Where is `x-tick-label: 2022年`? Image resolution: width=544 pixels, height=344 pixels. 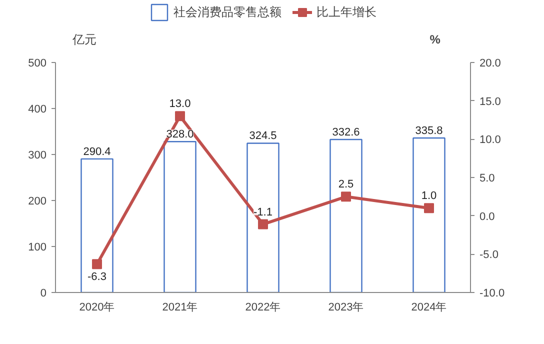 x-tick-label: 2022年 is located at coordinates (263, 308).